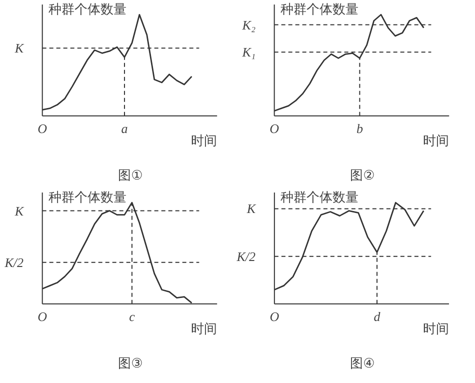  I want to click on text: 图①, so click(130, 176).